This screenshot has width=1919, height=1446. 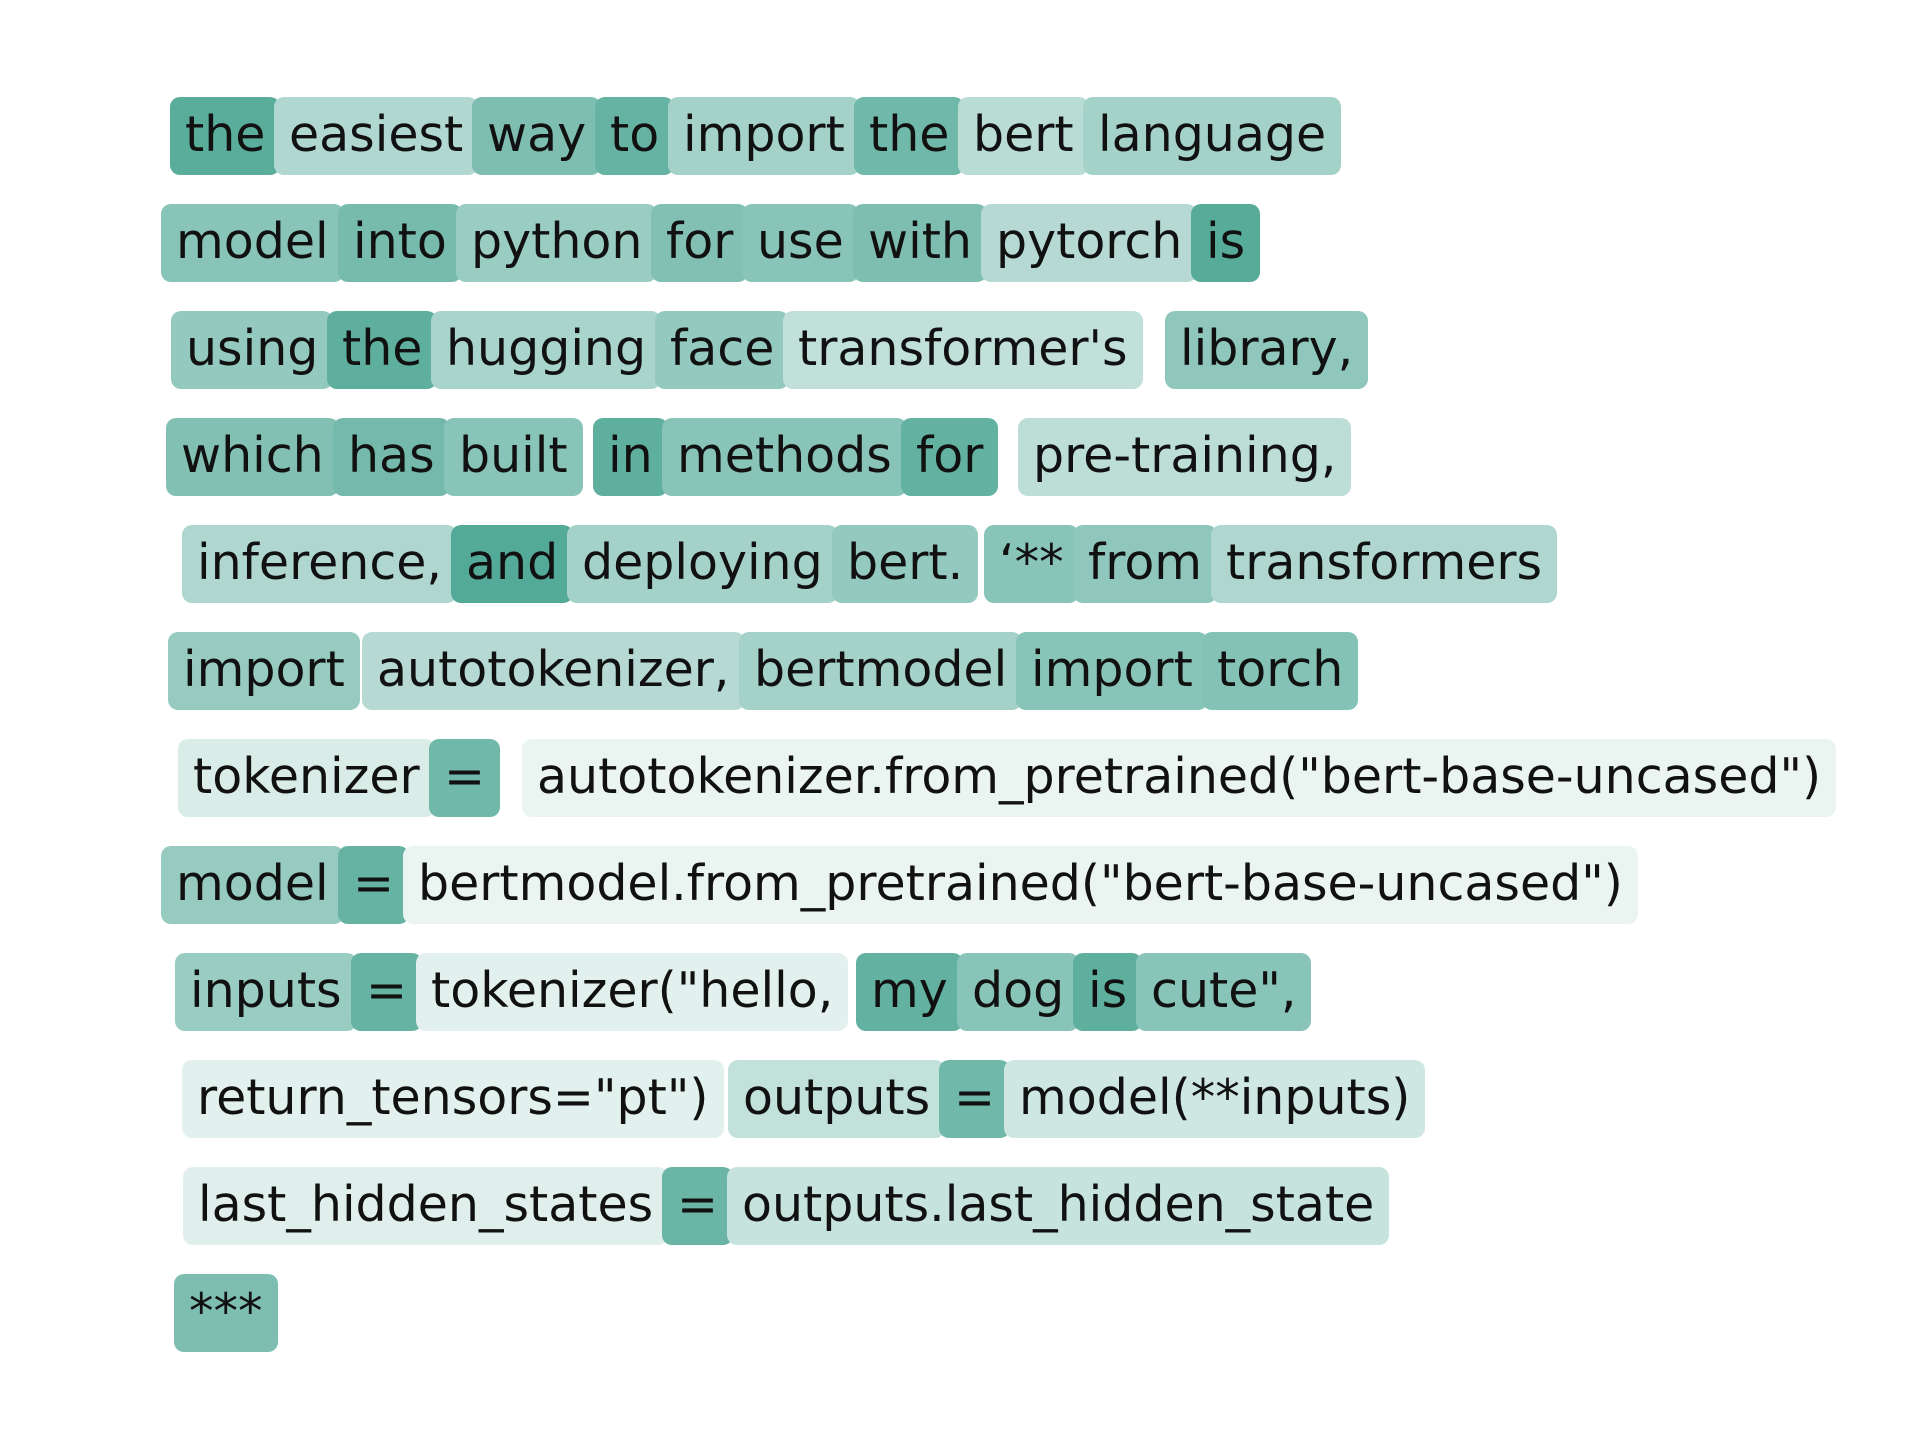 What do you see at coordinates (1223, 992) in the screenshot?
I see `token-chip: cute",` at bounding box center [1223, 992].